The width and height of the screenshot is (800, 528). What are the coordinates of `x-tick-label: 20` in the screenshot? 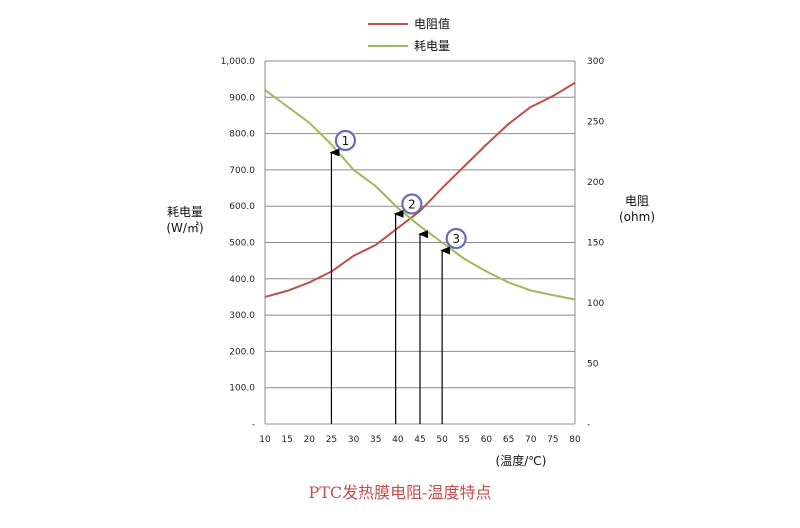 It's located at (310, 440).